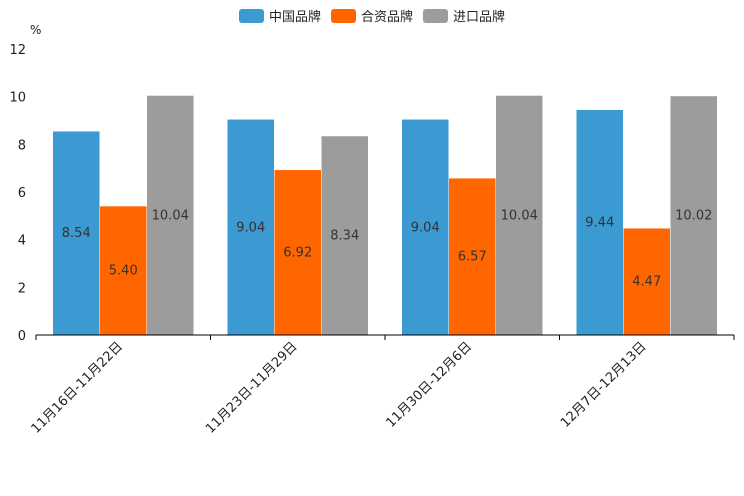 This screenshot has height=496, width=744. Describe the element at coordinates (479, 17) in the screenshot. I see `legend-label: 进口品牌` at that location.